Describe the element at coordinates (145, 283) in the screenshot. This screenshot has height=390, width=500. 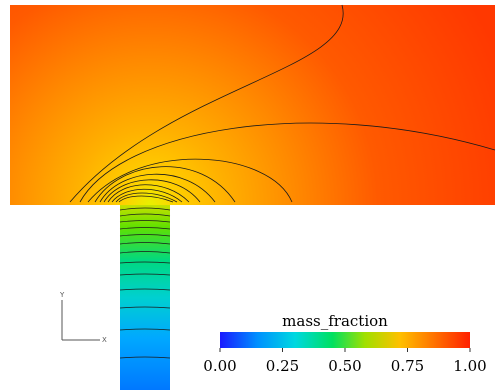
I see `pipe-contour-lines` at that location.